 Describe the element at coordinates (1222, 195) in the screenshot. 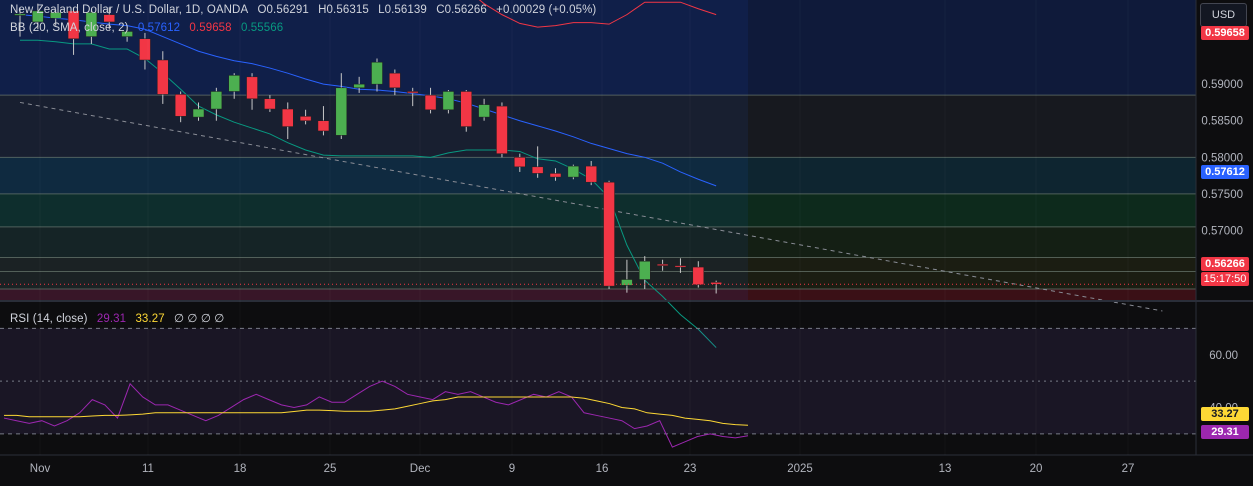

I see `price-axis-tick-label: 0.57500` at that location.